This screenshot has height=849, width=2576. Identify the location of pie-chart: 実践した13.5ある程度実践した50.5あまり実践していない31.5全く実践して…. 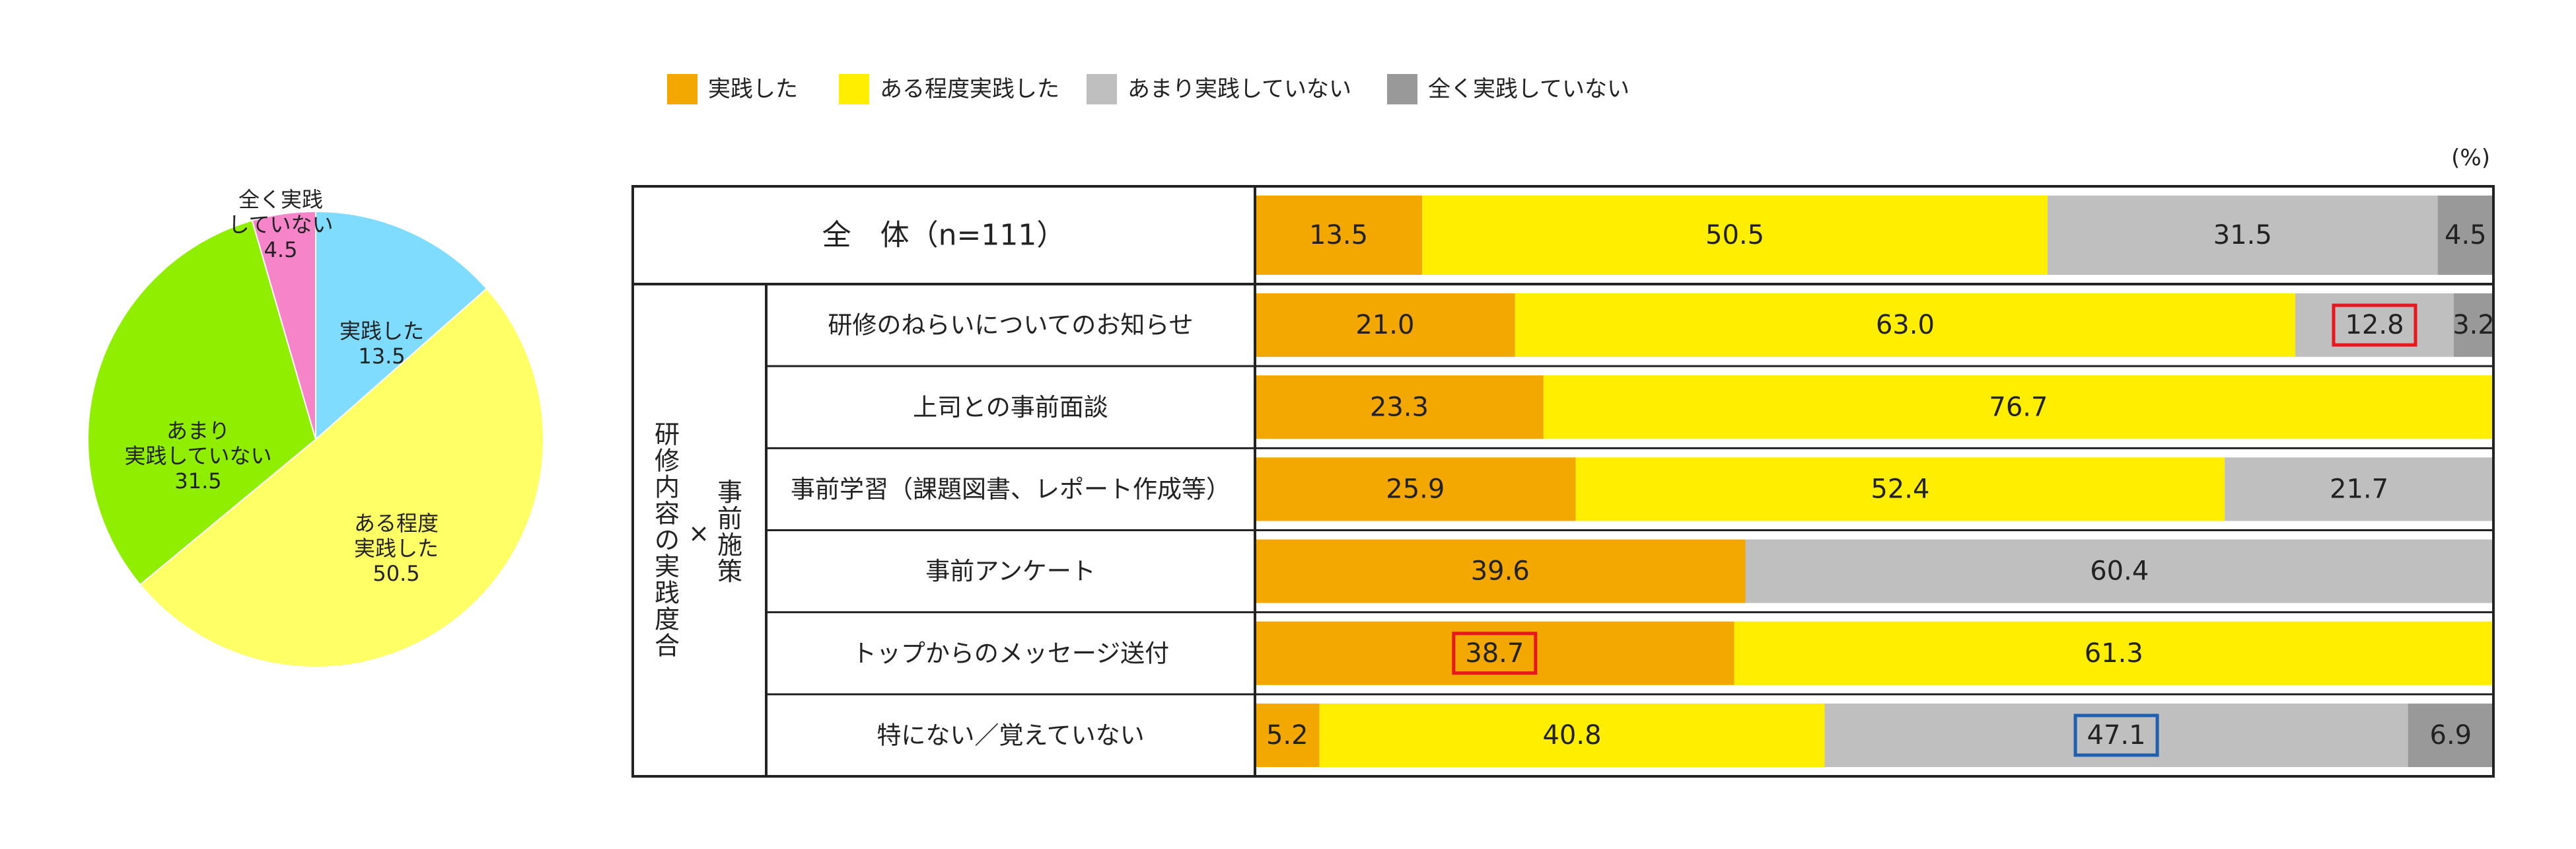
(315, 427).